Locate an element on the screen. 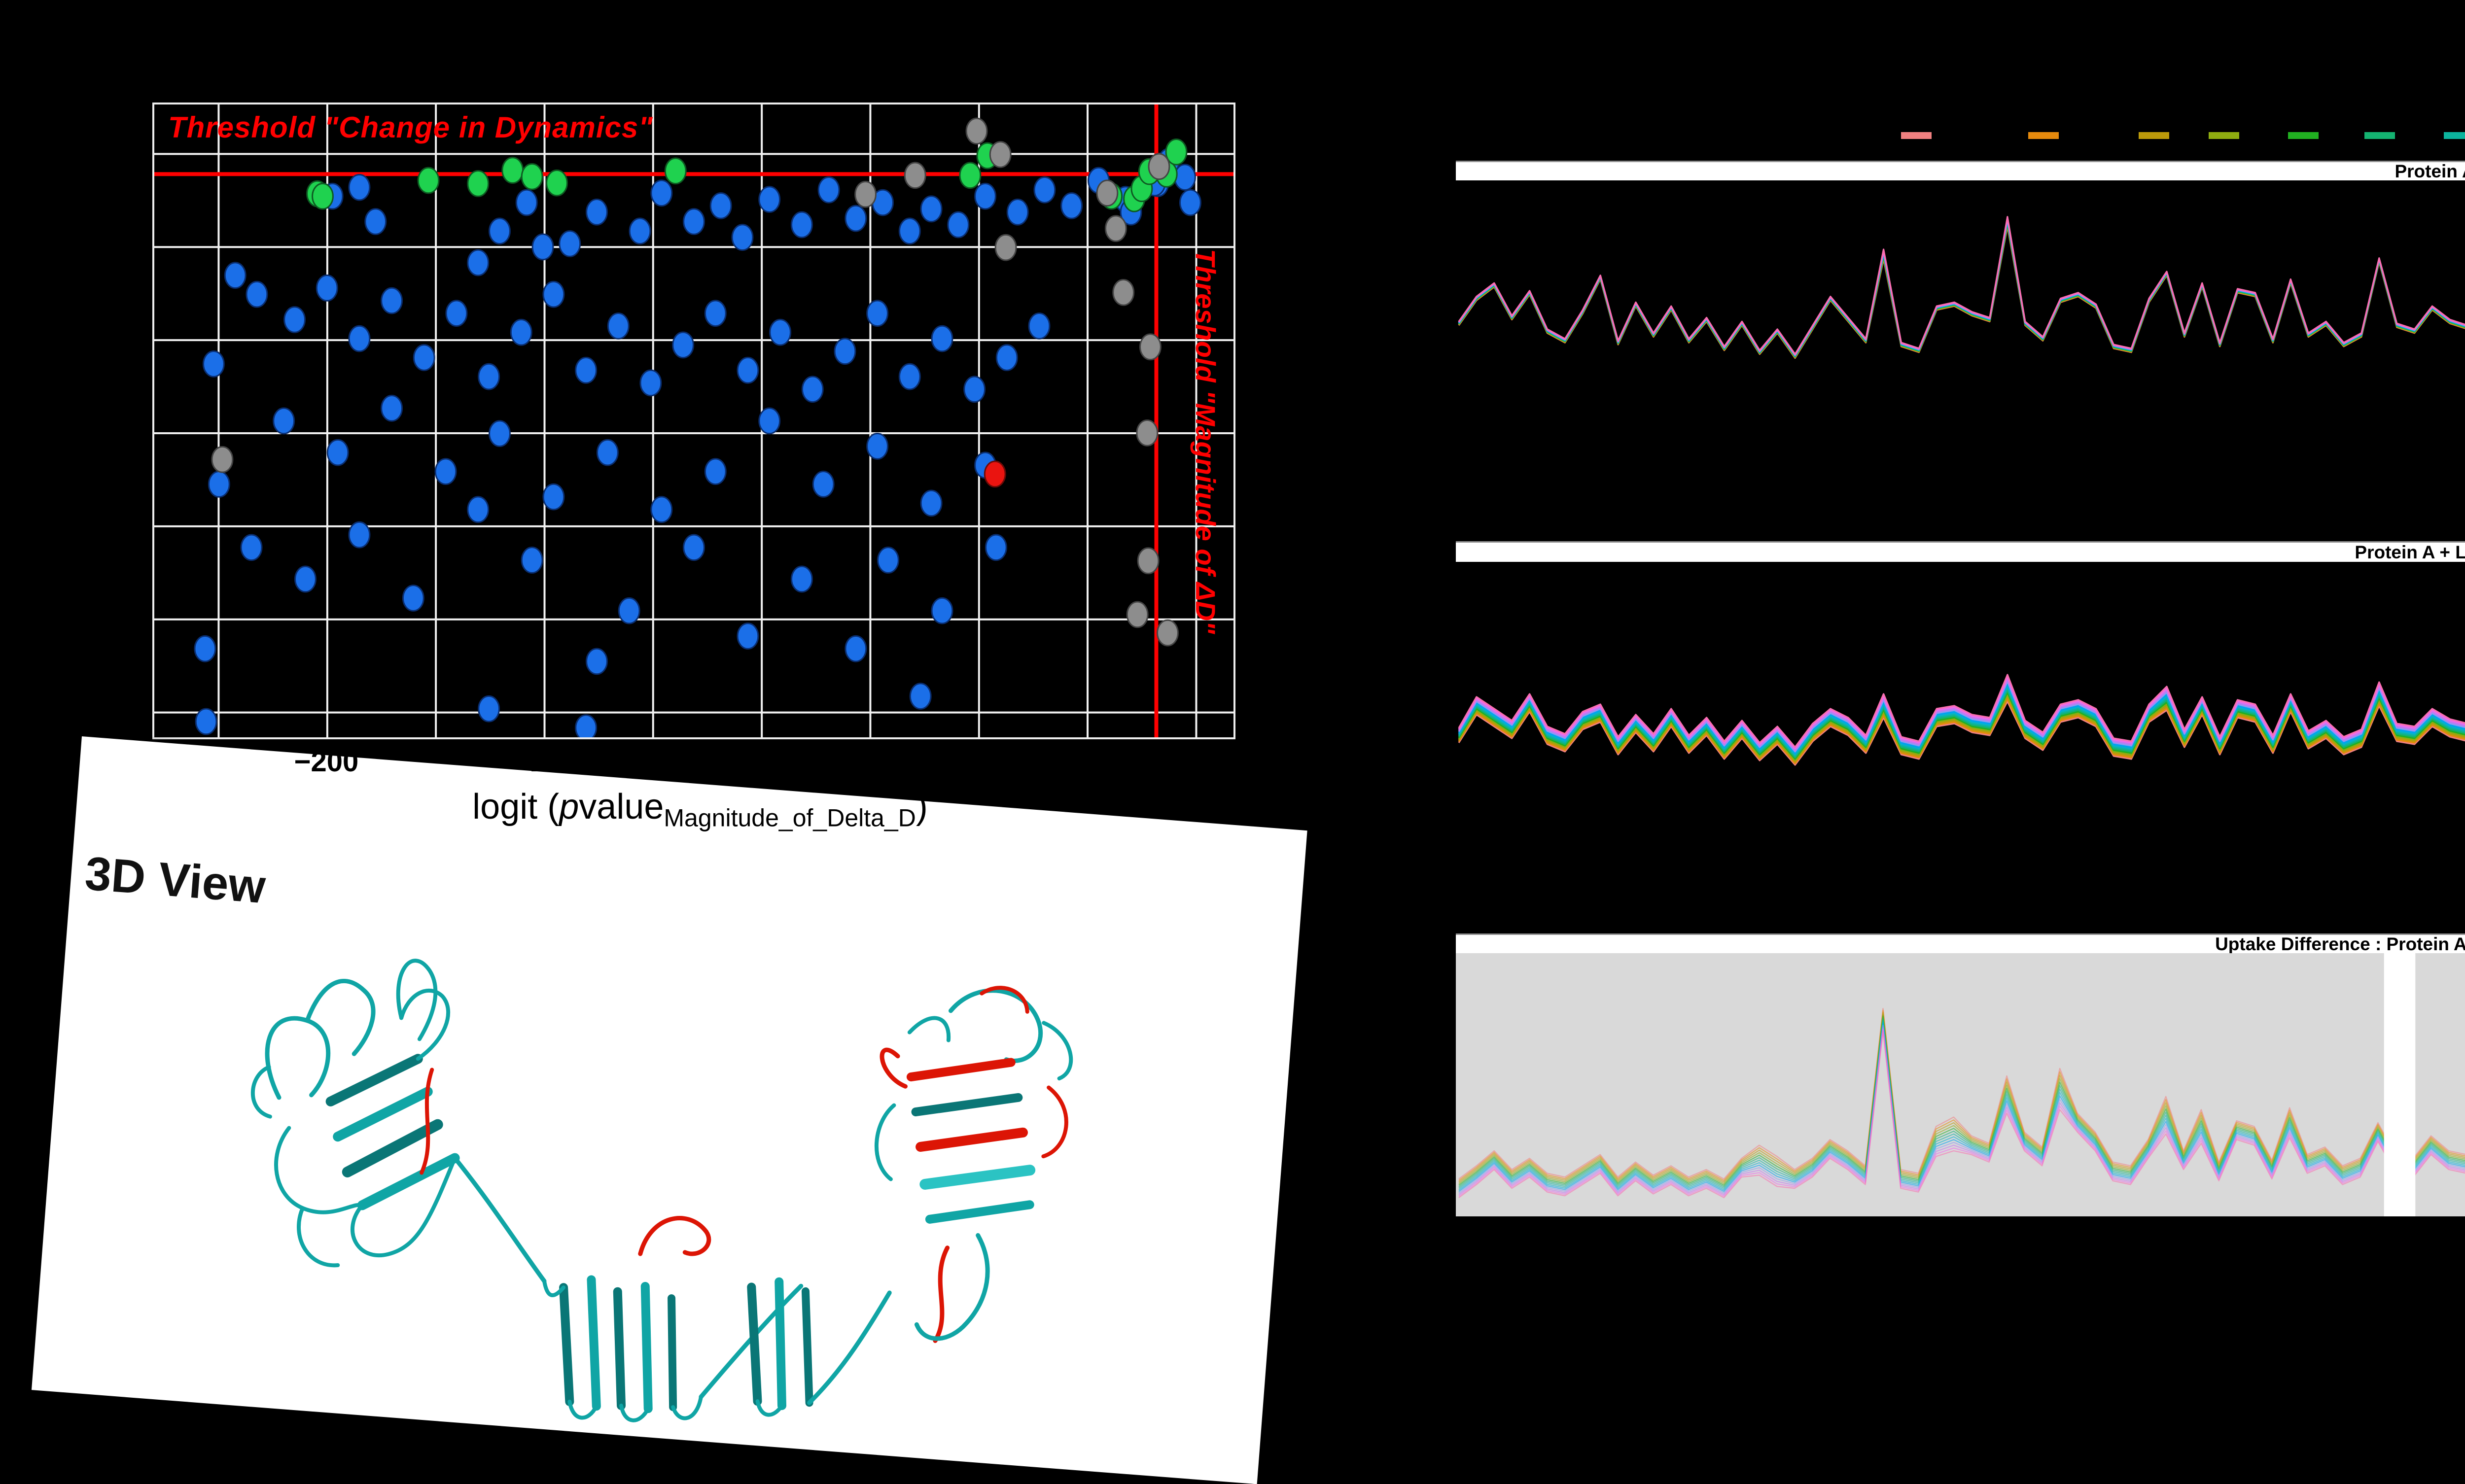  scatter-point-red is located at coordinates (995, 474).